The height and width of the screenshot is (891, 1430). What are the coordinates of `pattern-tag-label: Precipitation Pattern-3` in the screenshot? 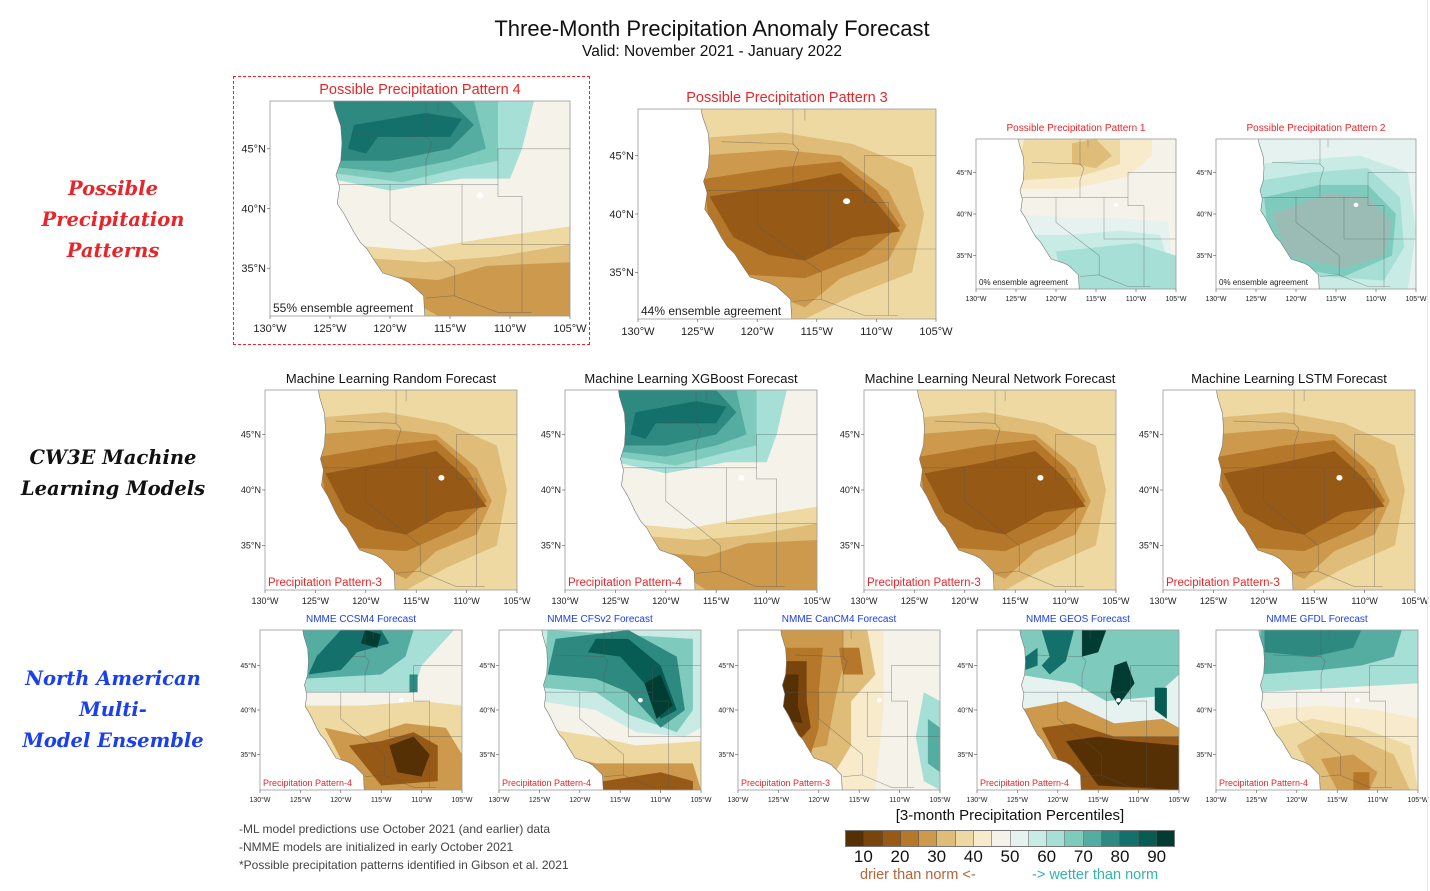 It's located at (785, 783).